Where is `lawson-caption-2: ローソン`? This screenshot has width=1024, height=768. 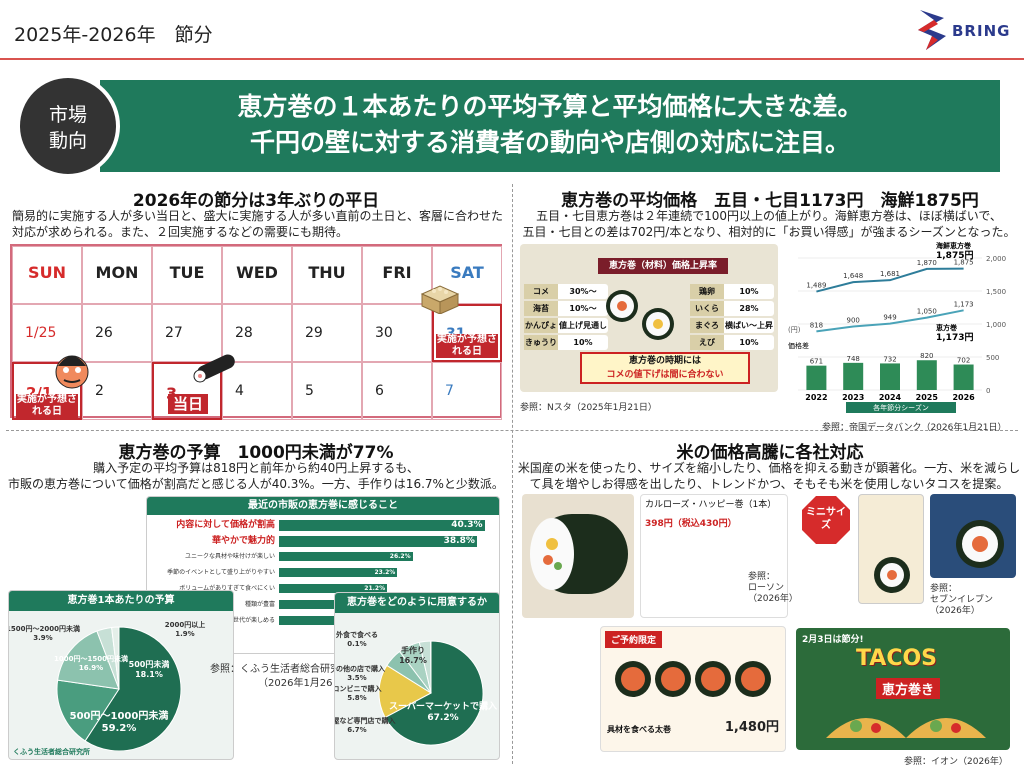 lawson-caption-2: ローソン is located at coordinates (766, 588).